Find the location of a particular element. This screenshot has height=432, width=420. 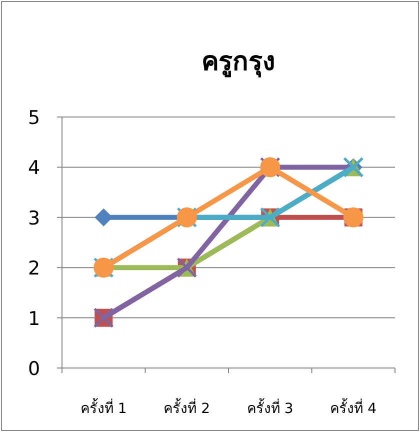

chart-title: ครูกรุง is located at coordinates (239, 62).